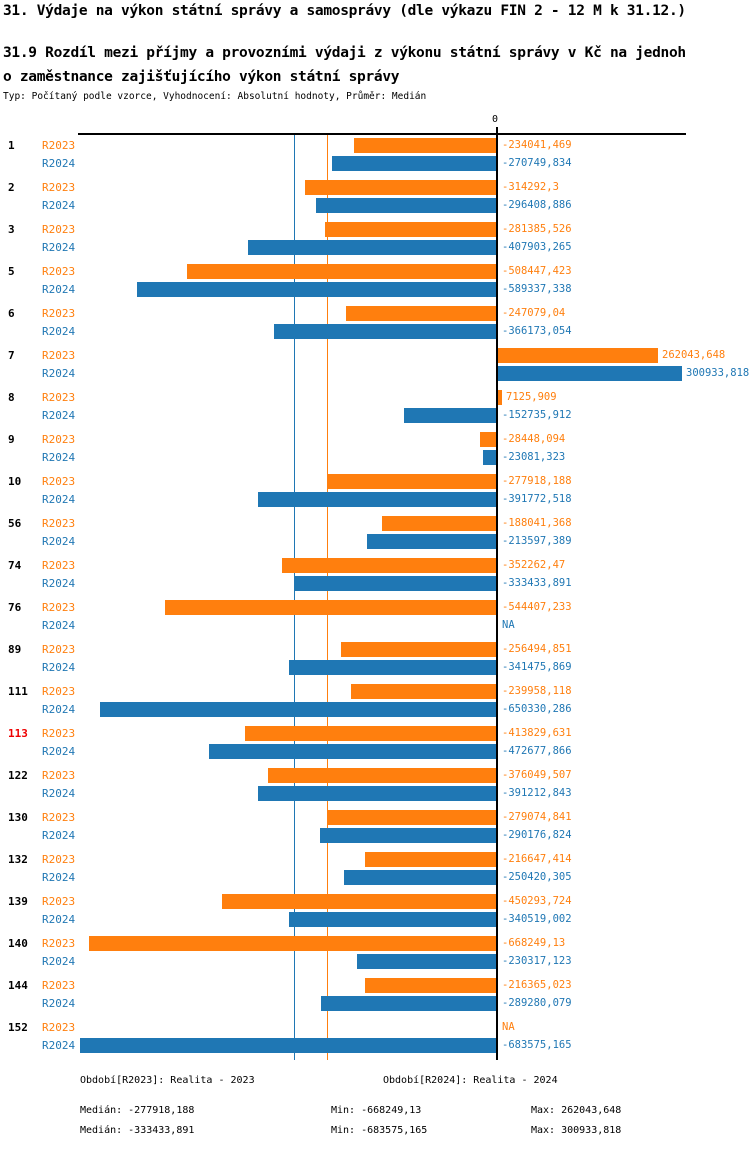 The width and height of the screenshot is (750, 1150). Describe the element at coordinates (15, 607) in the screenshot. I see `category-label: 76` at that location.